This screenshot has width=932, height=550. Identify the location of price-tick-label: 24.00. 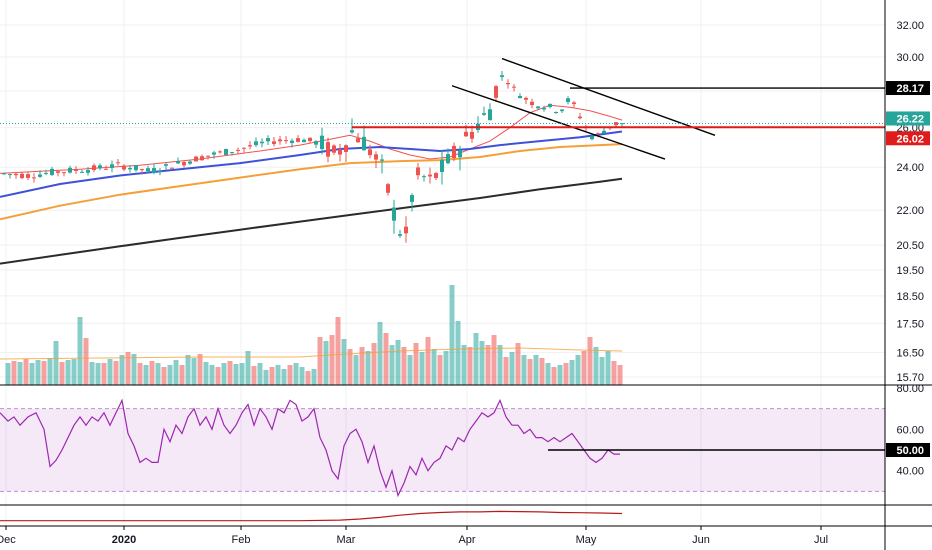
(910, 168).